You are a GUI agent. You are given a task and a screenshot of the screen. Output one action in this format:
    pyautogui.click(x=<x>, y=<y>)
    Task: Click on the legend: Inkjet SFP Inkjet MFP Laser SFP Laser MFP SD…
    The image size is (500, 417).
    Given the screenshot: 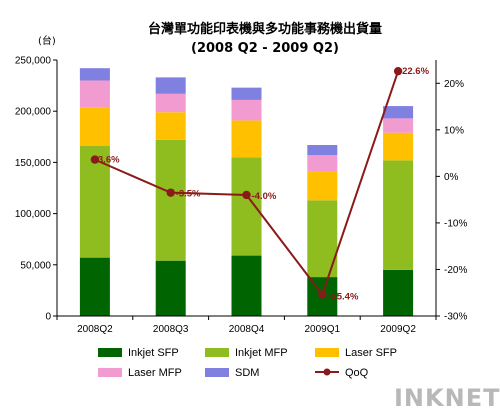 What is the action you would take?
    pyautogui.click(x=247, y=363)
    